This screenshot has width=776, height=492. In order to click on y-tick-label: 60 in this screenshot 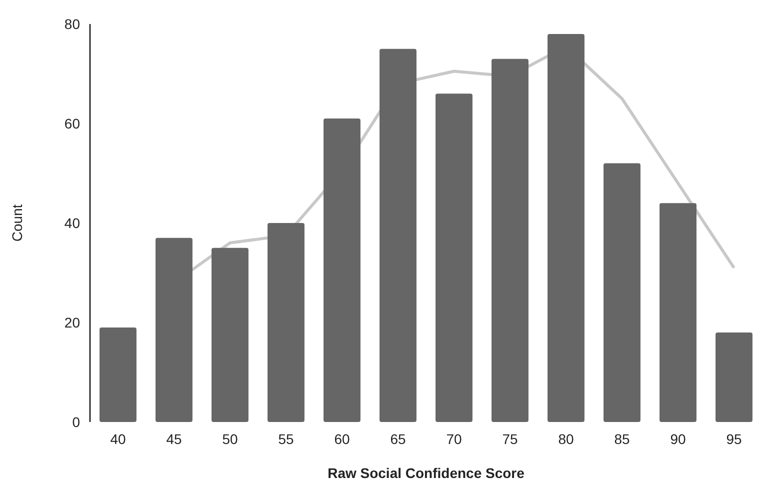, I will do `click(72, 123)`.